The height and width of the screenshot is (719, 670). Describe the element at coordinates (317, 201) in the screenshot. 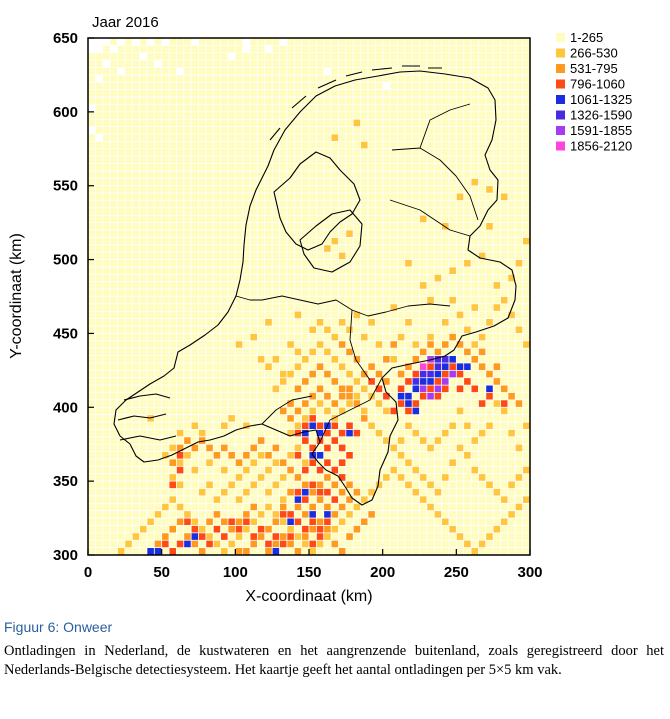

I see `ijsselmeer-path` at that location.